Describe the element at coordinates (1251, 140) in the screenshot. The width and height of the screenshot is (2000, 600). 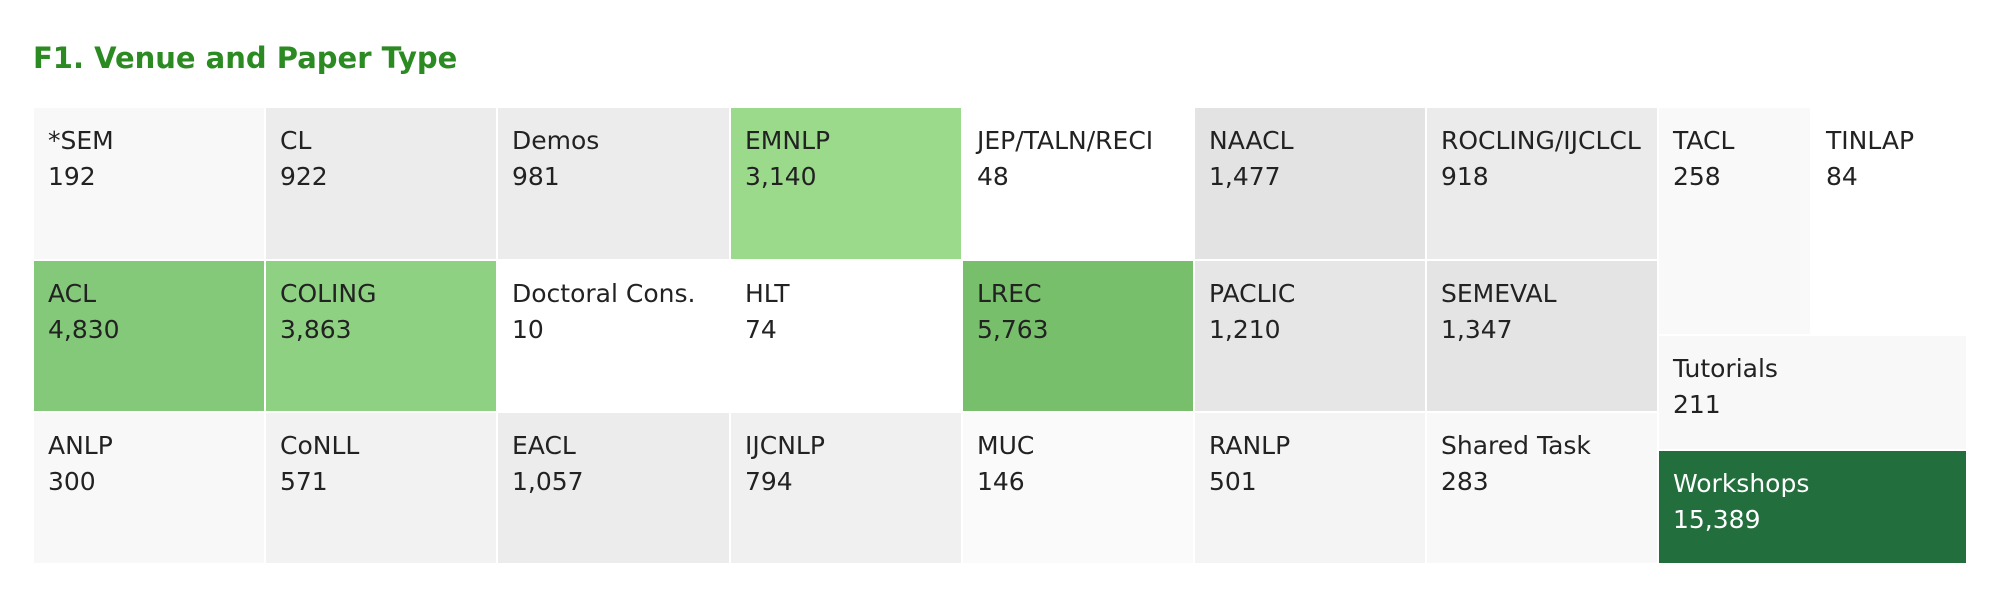
I see `cell-label: NAACL` at that location.